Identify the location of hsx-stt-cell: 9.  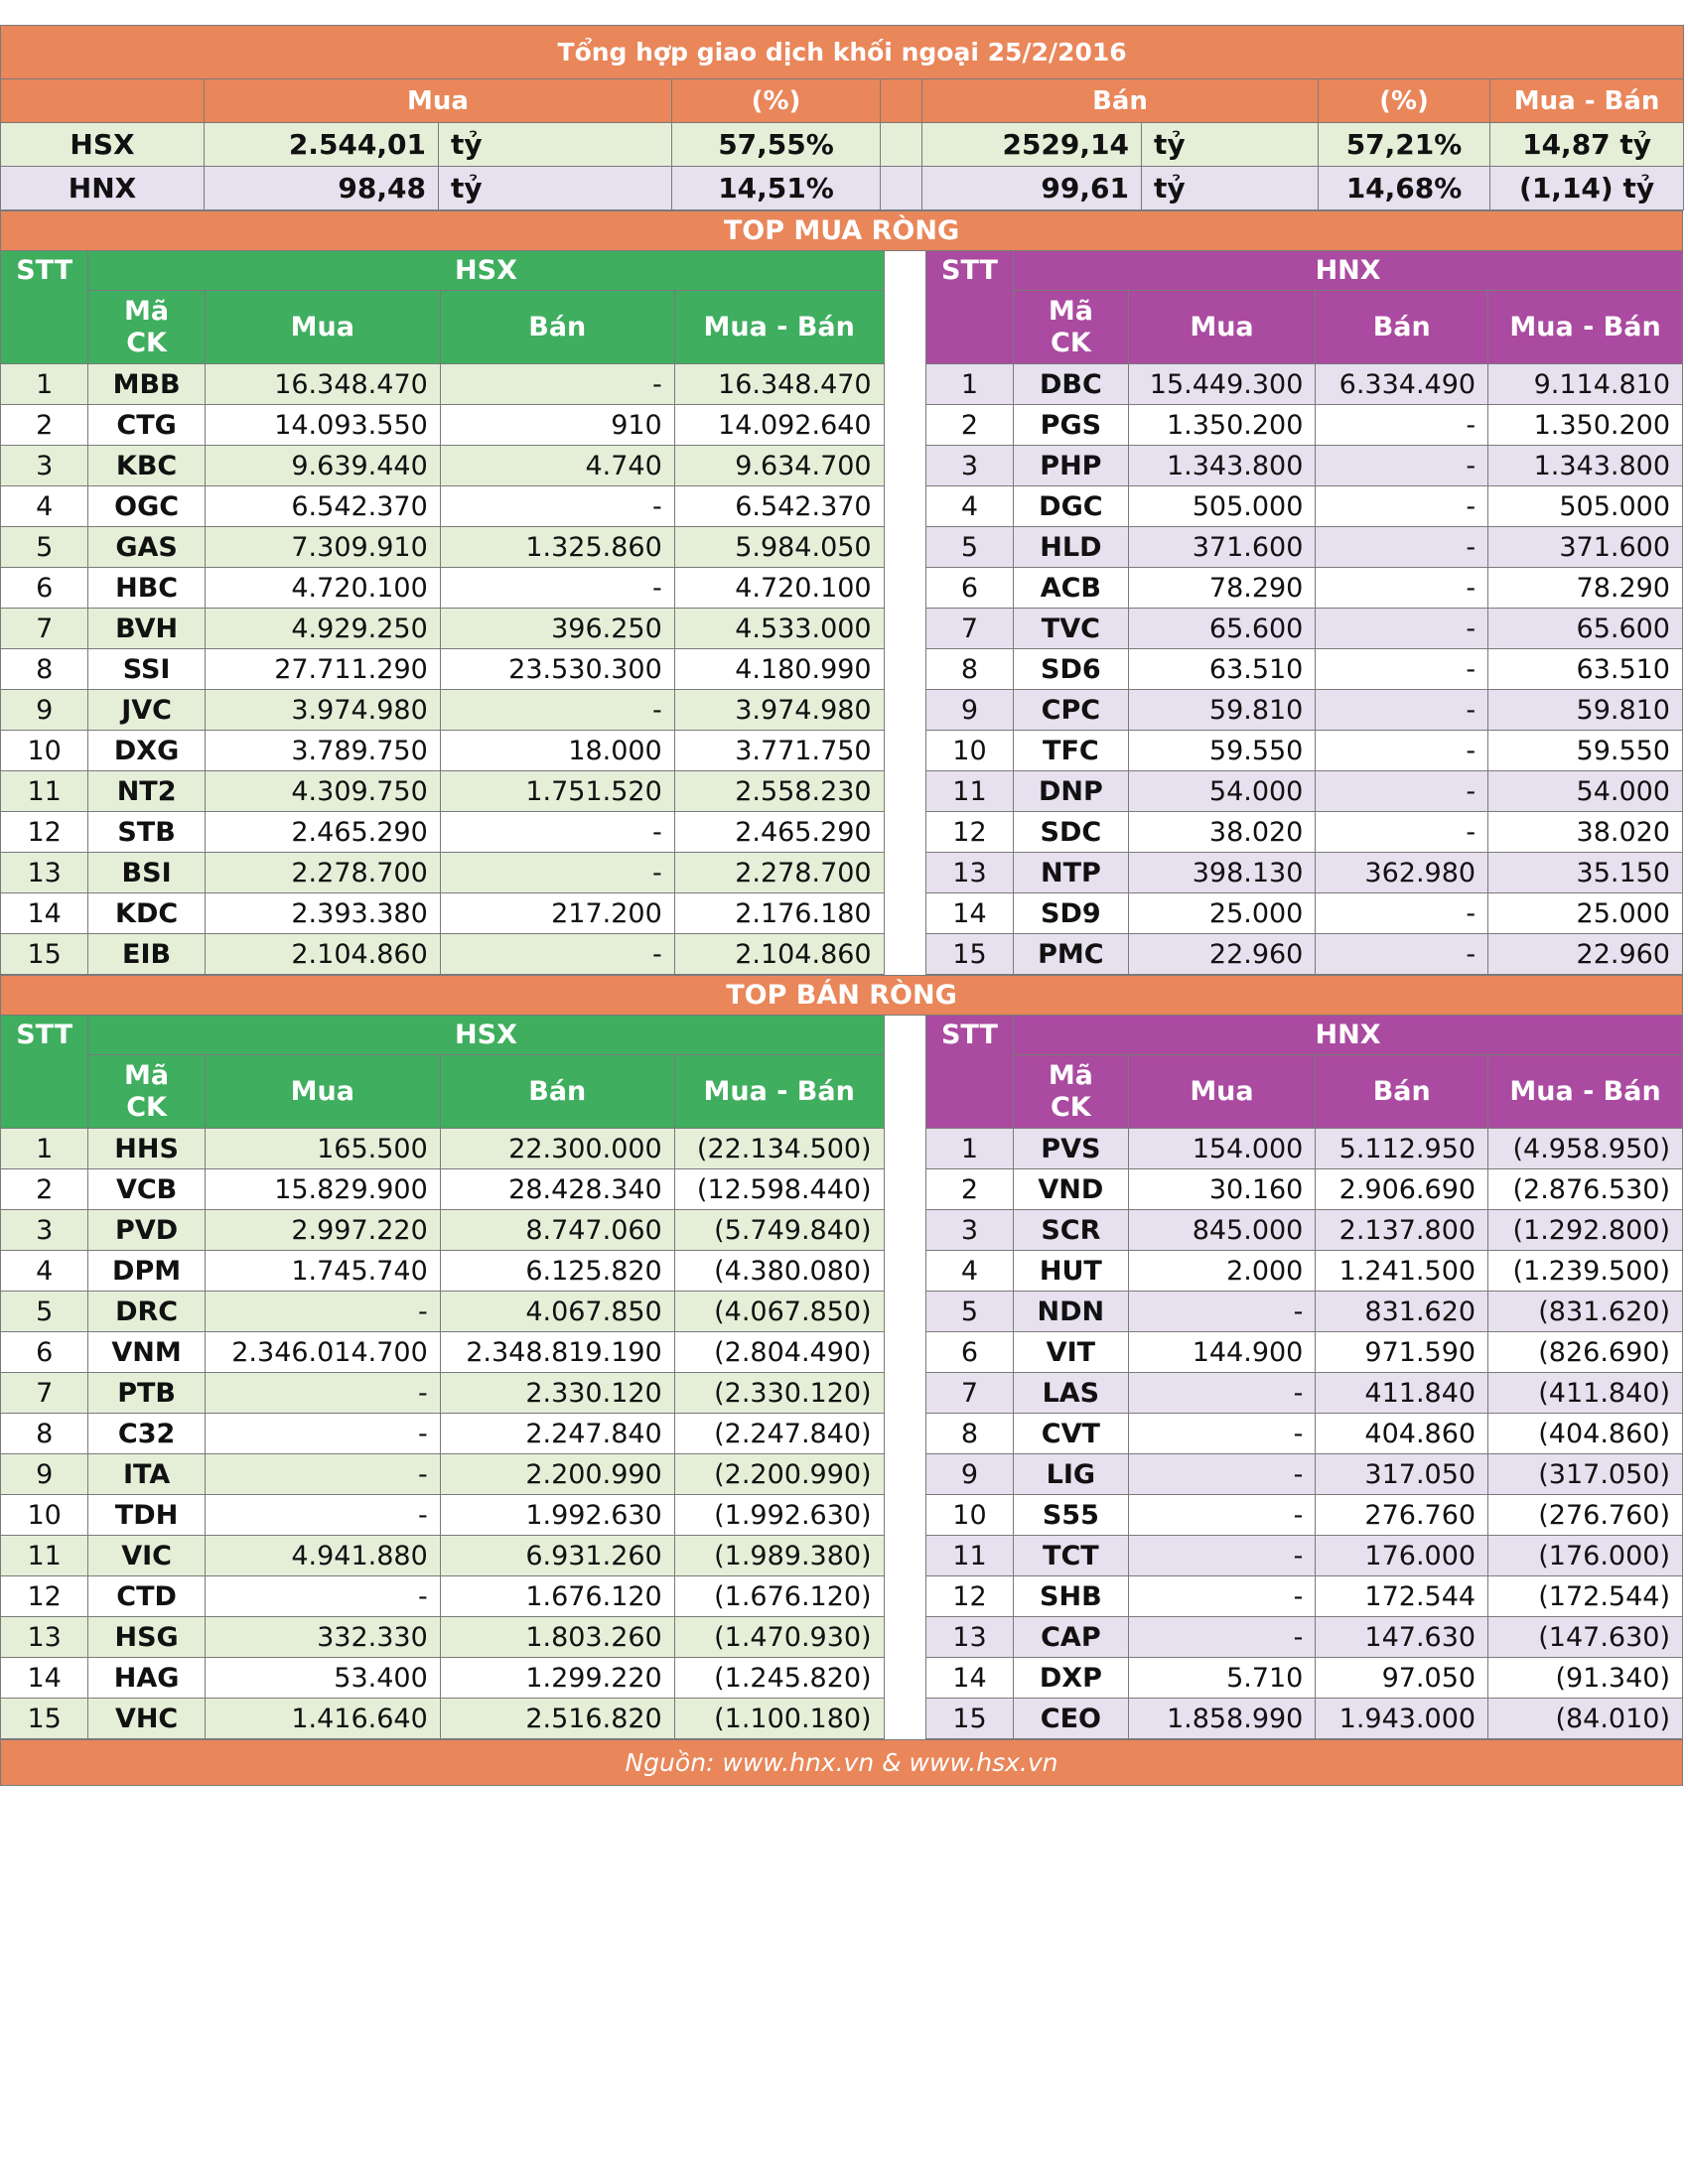
(44, 710).